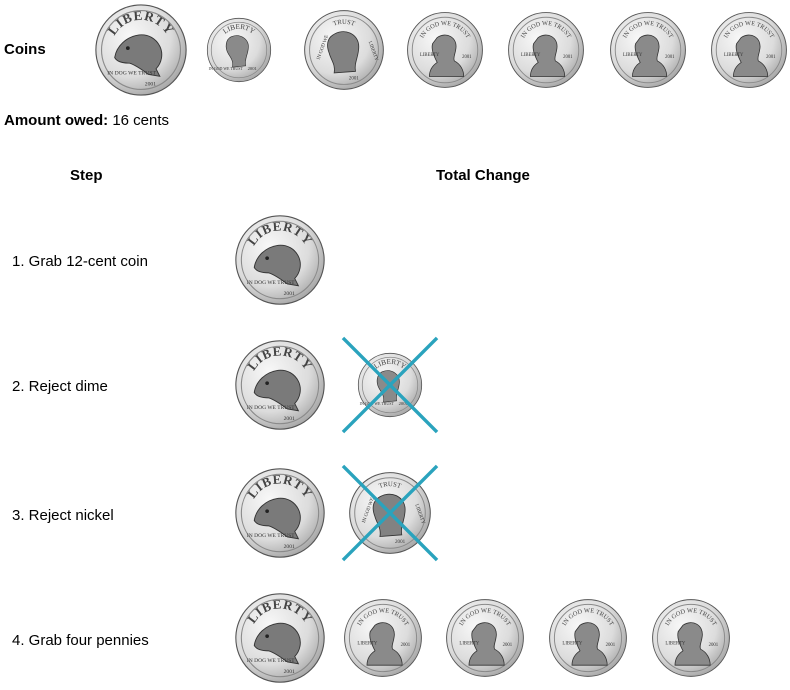 This screenshot has width=790, height=690. What do you see at coordinates (25, 49) in the screenshot?
I see `coins-label: Coins` at bounding box center [25, 49].